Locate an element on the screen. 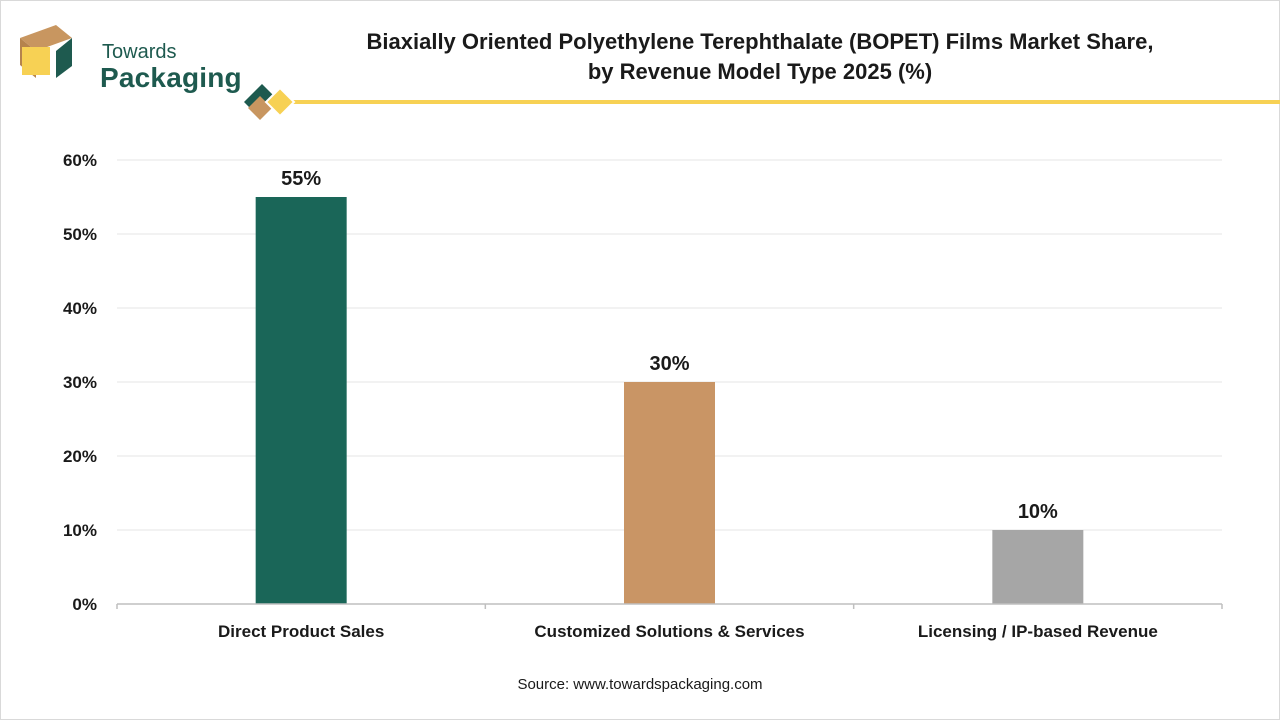 The width and height of the screenshot is (1280, 720). x-tick-label: Customized Solutions & Services is located at coordinates (669, 631).